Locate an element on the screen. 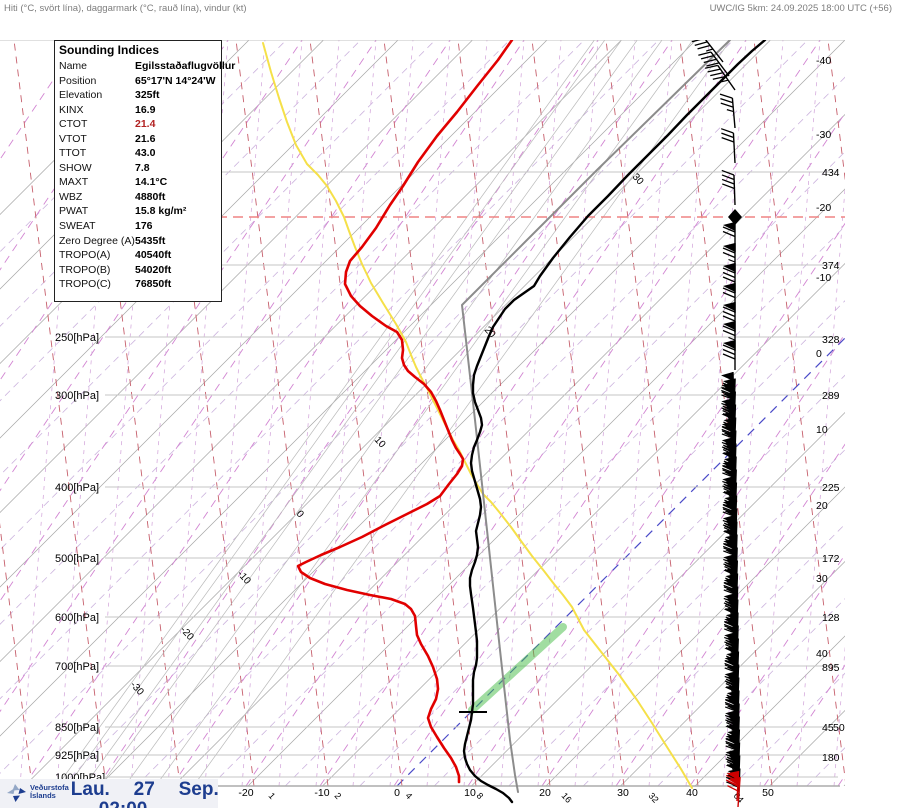  mixing-ratio-label: 16 is located at coordinates (567, 798).